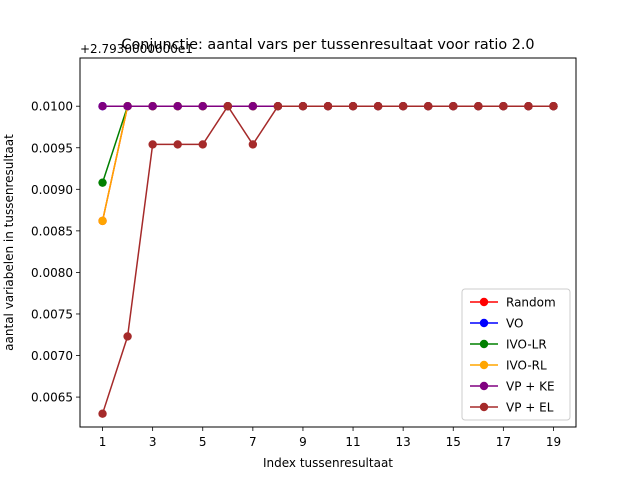 This screenshot has height=480, width=640. I want to click on legend-item-random: Random, so click(513, 303).